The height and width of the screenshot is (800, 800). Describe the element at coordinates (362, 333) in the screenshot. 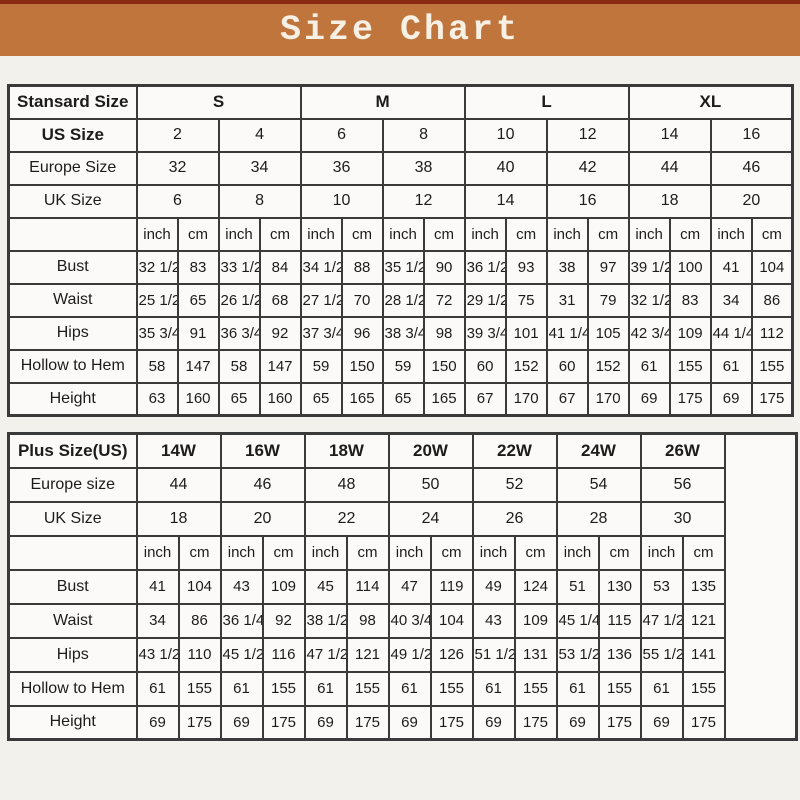

I see `value-cell: 96` at that location.